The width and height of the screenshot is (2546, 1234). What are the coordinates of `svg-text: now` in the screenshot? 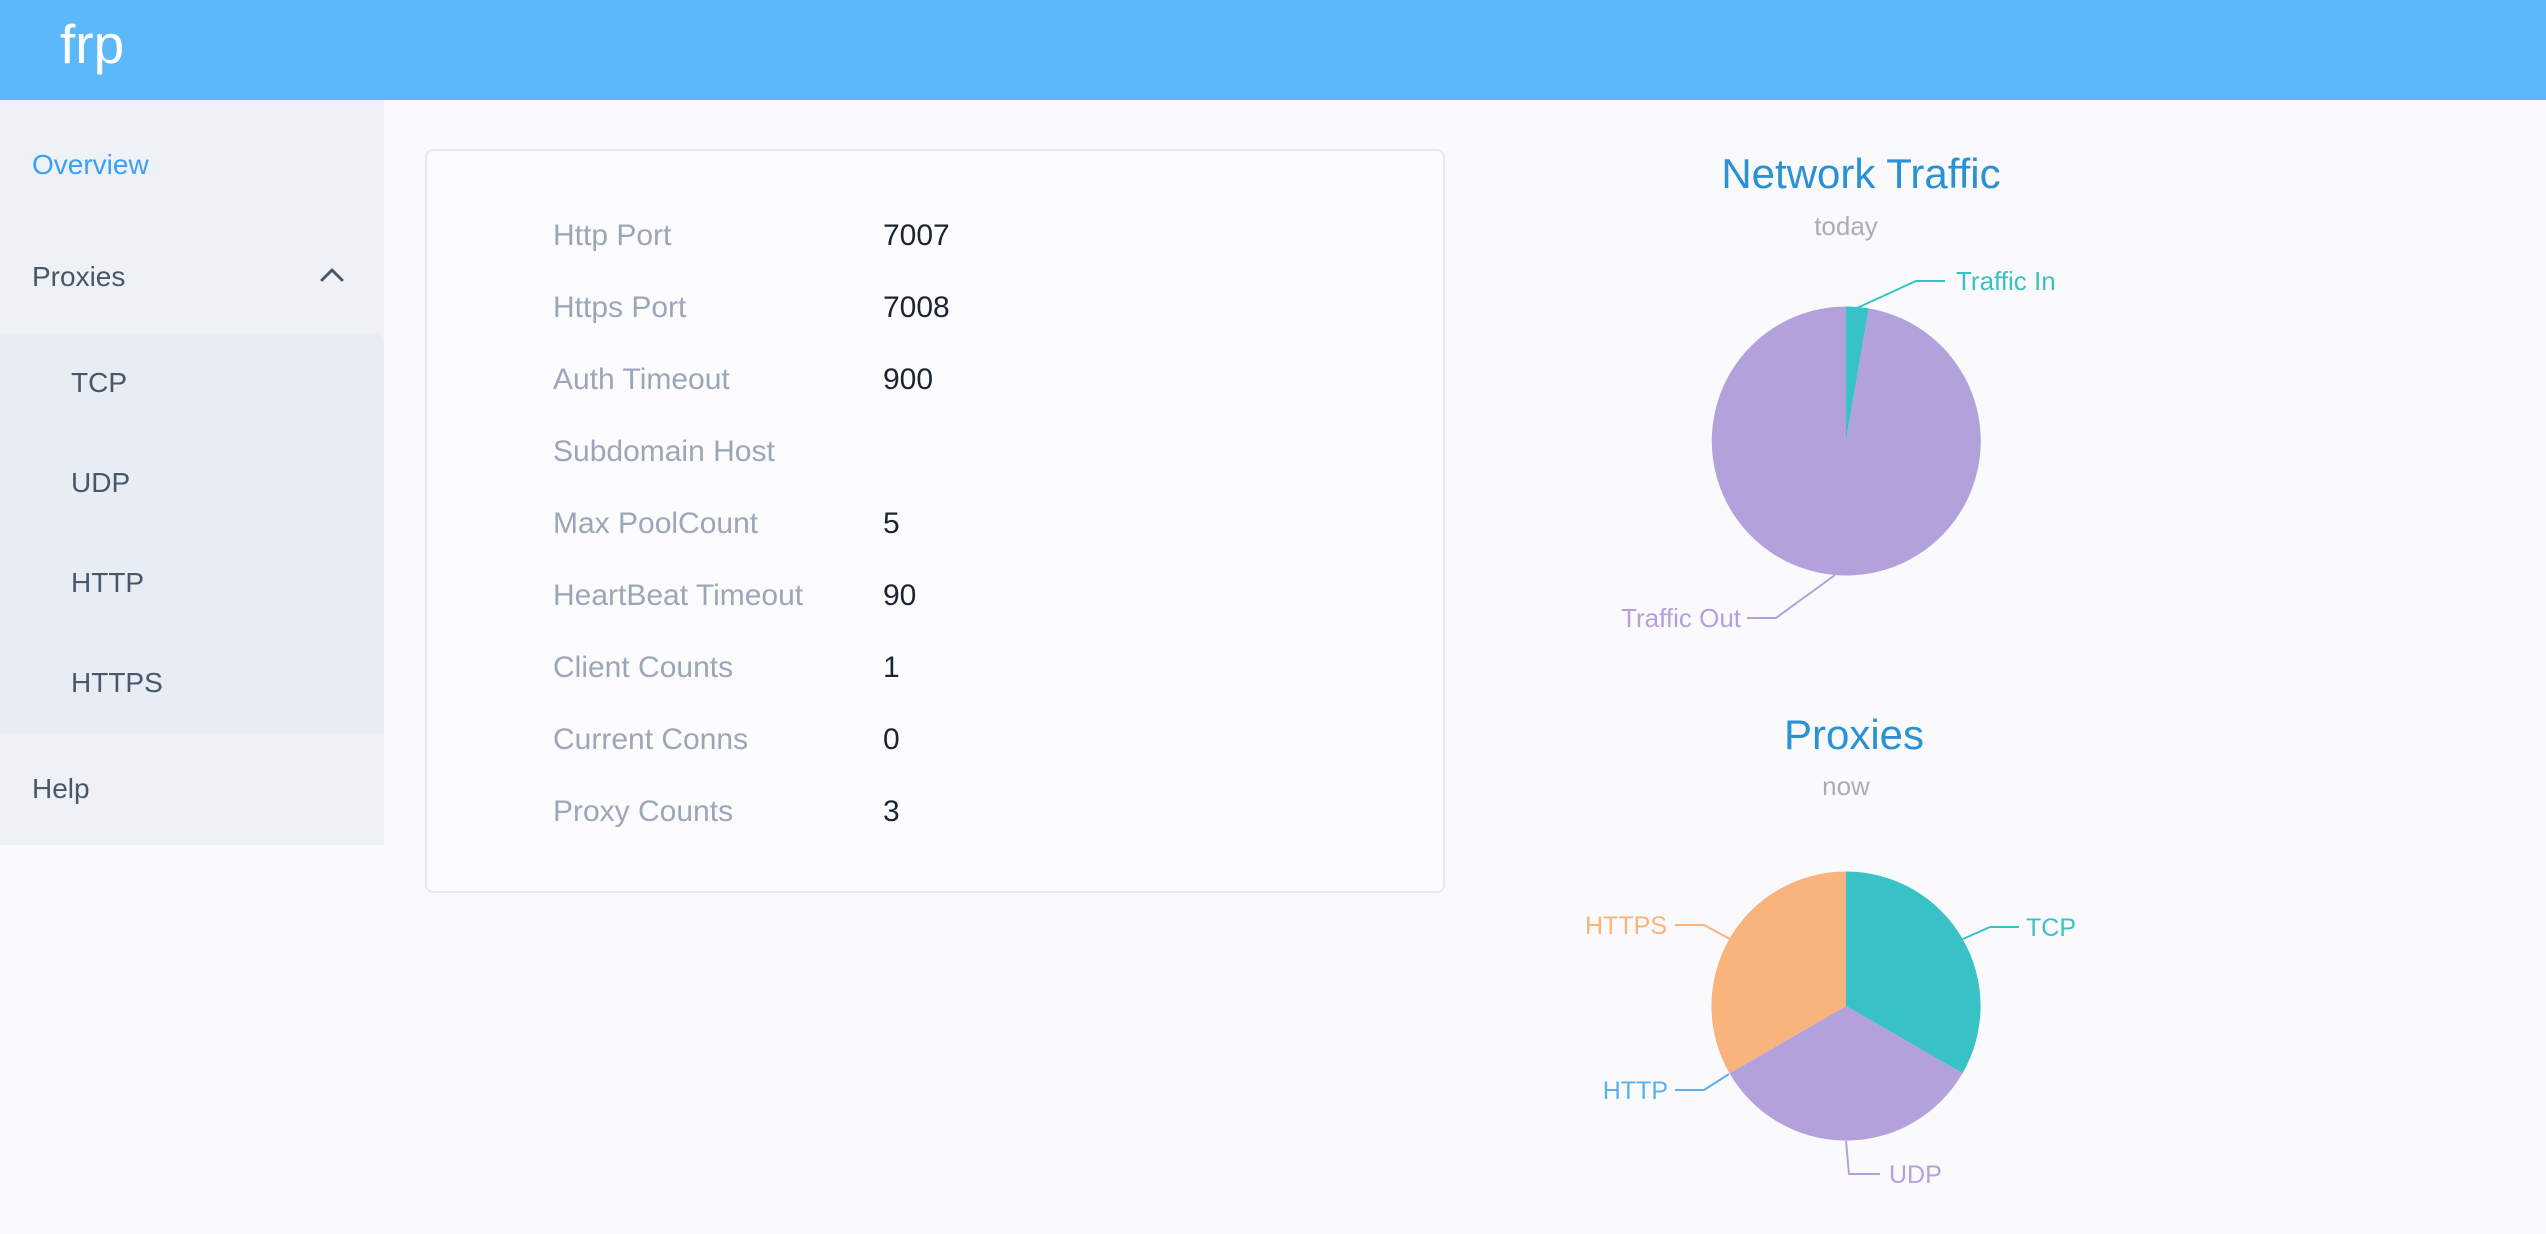 It's located at (1846, 786).